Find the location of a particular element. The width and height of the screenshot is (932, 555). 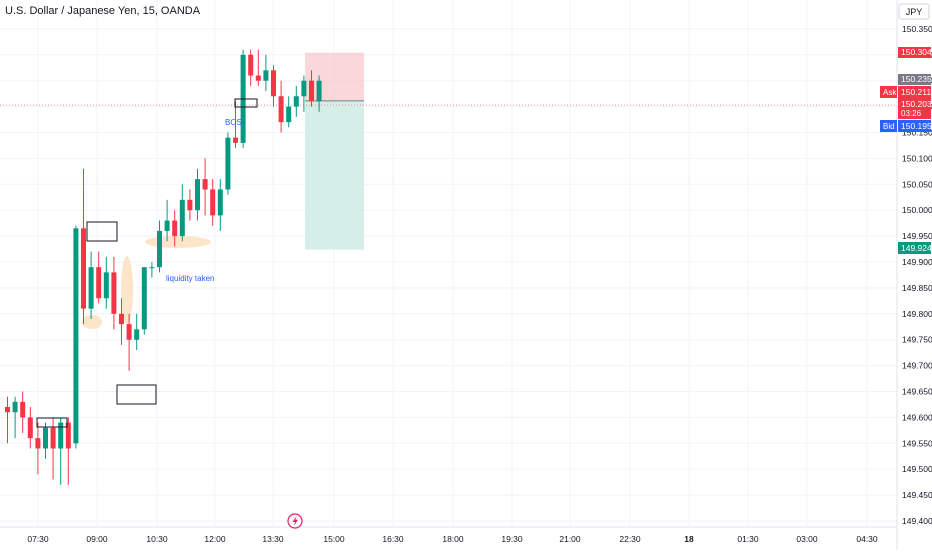

x-tick-label: 13:30 is located at coordinates (273, 539).